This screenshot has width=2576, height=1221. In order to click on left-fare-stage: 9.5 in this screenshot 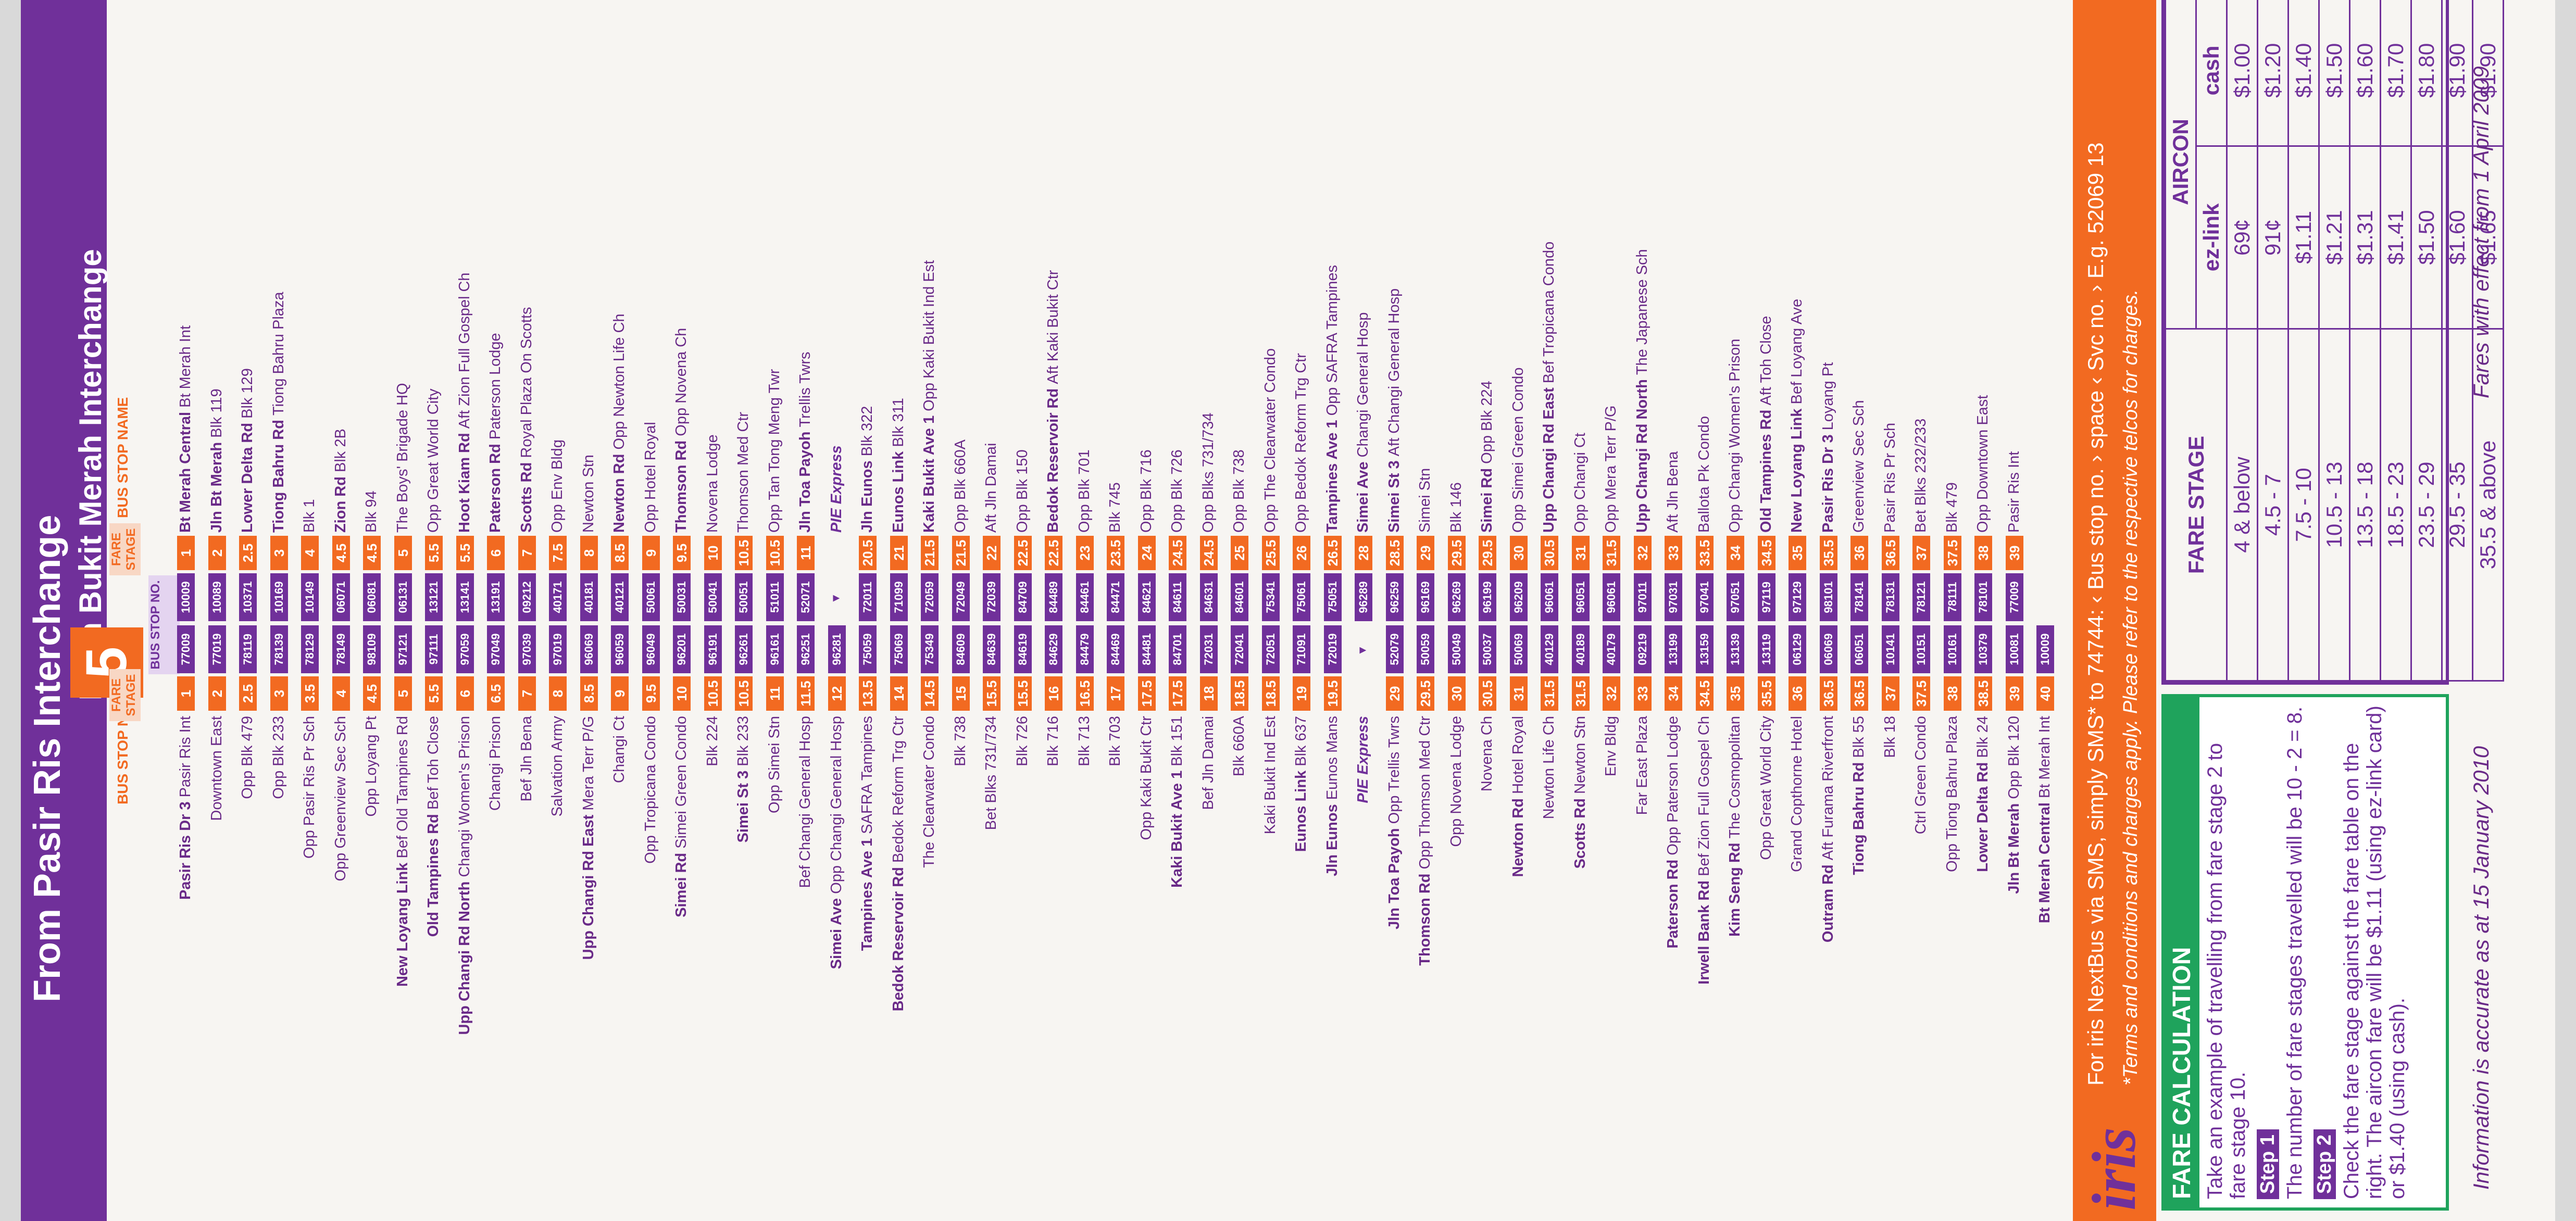, I will do `click(651, 693)`.